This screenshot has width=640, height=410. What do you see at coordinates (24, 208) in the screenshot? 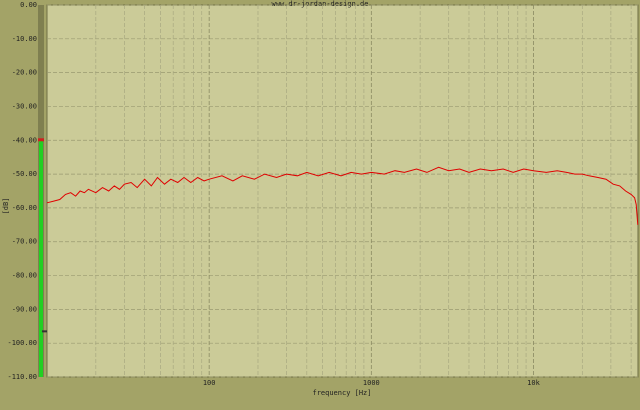
I see `y-tick-label: -60.00` at bounding box center [24, 208].